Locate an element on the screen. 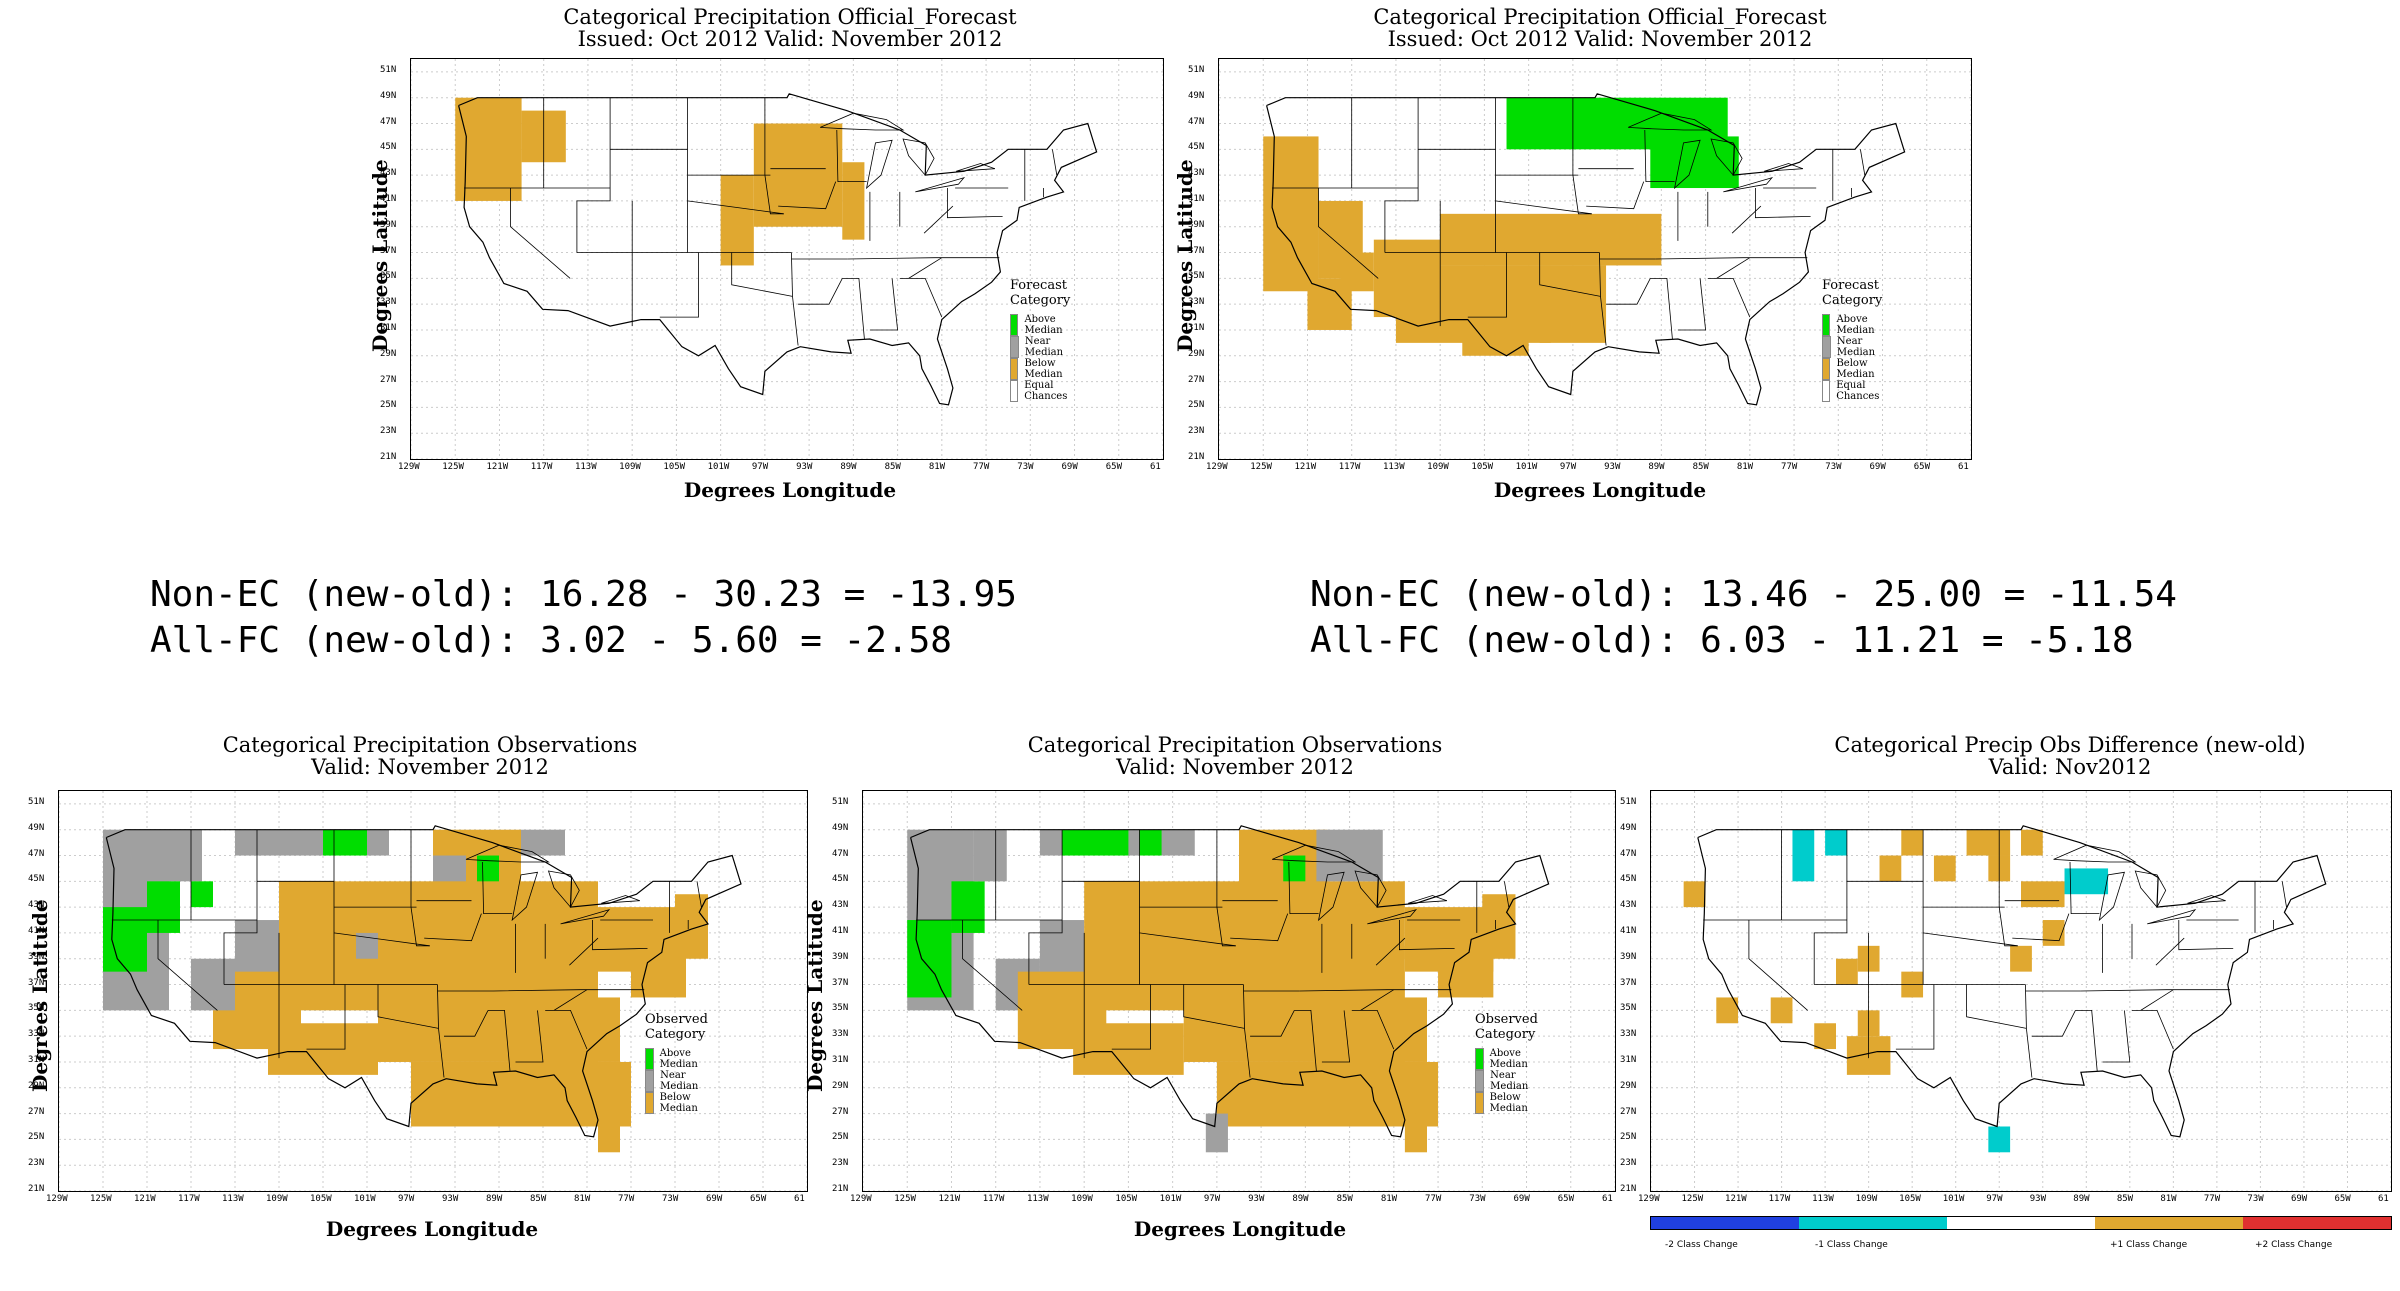  lon-tick-label: 81W is located at coordinates (582, 1199).